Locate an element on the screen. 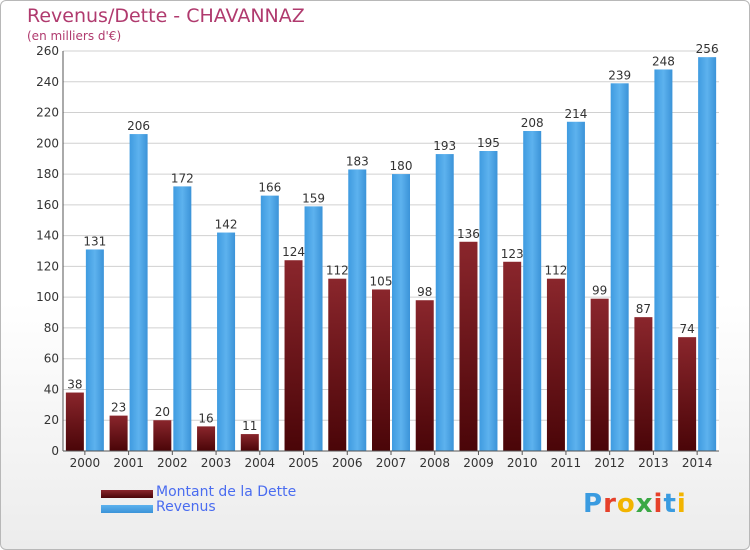  data-label: 206 is located at coordinates (138, 126).